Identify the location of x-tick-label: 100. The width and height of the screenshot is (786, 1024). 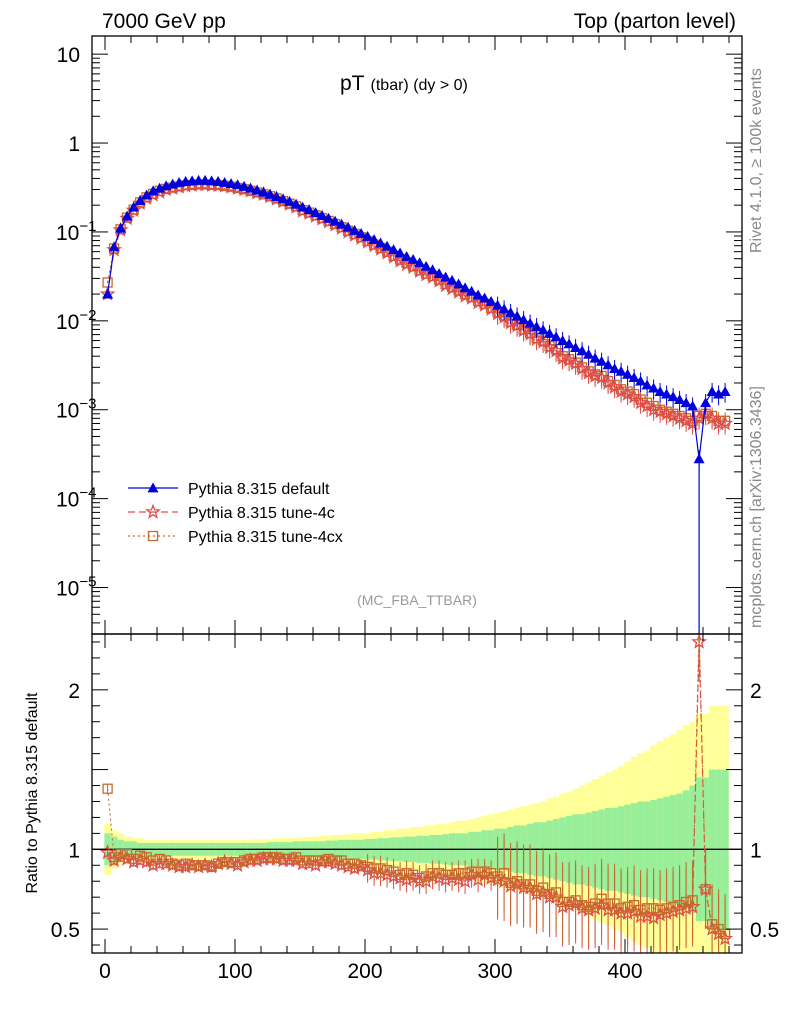
(234, 971).